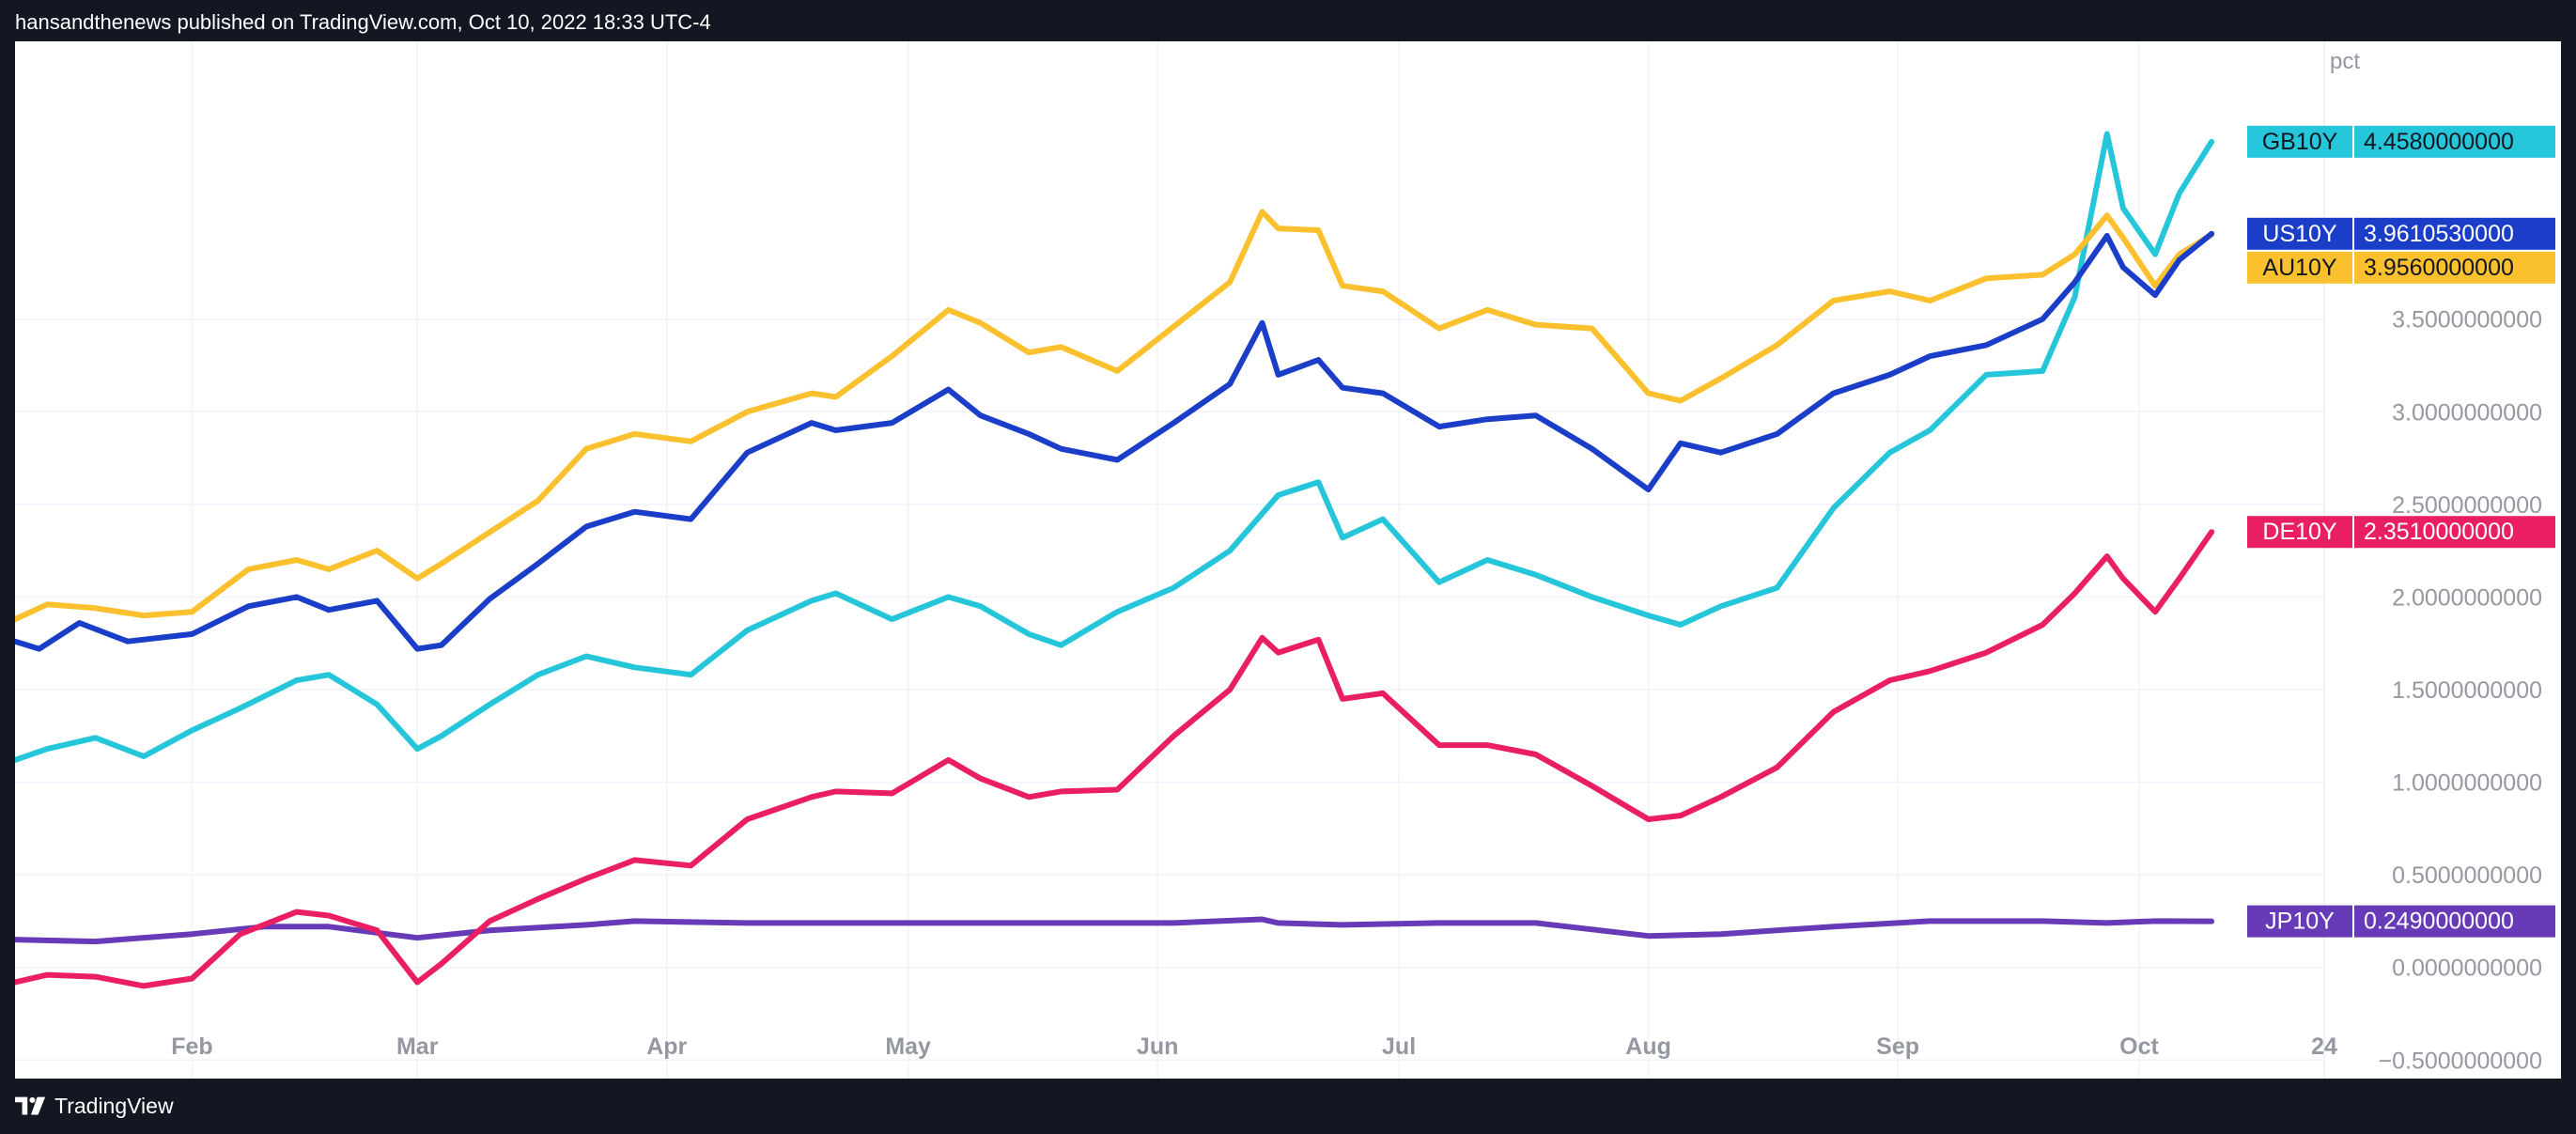 Image resolution: width=2576 pixels, height=1134 pixels. I want to click on badge-series-name: JP10Y, so click(2300, 922).